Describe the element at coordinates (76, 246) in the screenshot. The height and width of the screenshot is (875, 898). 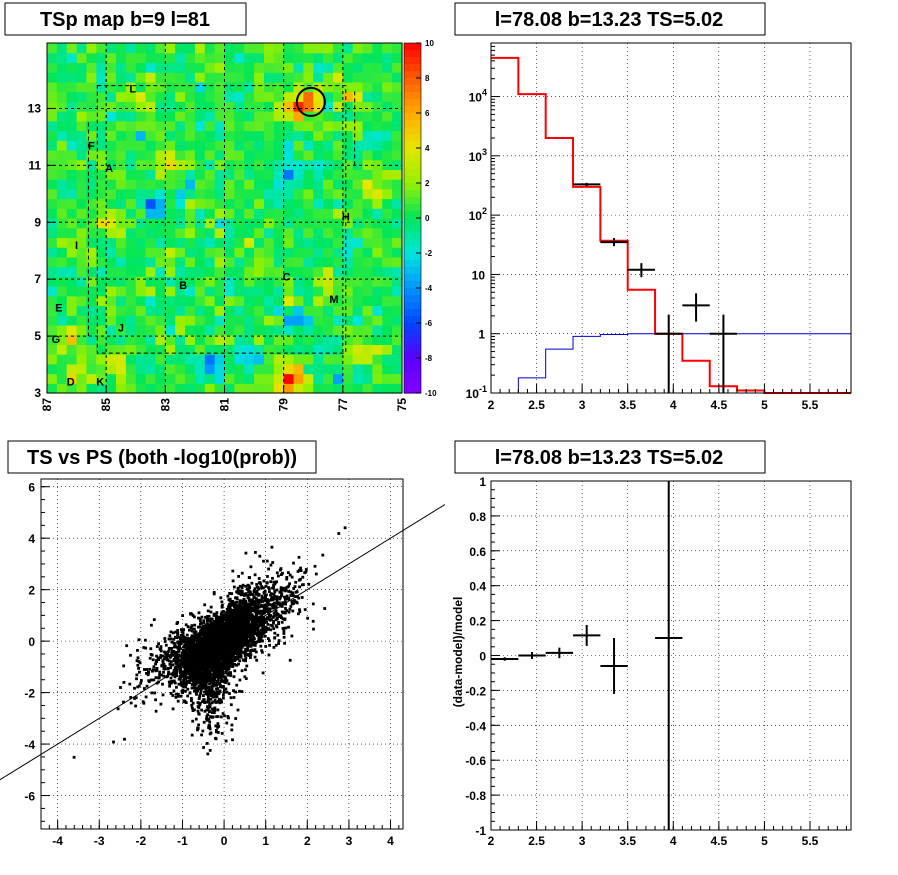
I see `region-label: I` at that location.